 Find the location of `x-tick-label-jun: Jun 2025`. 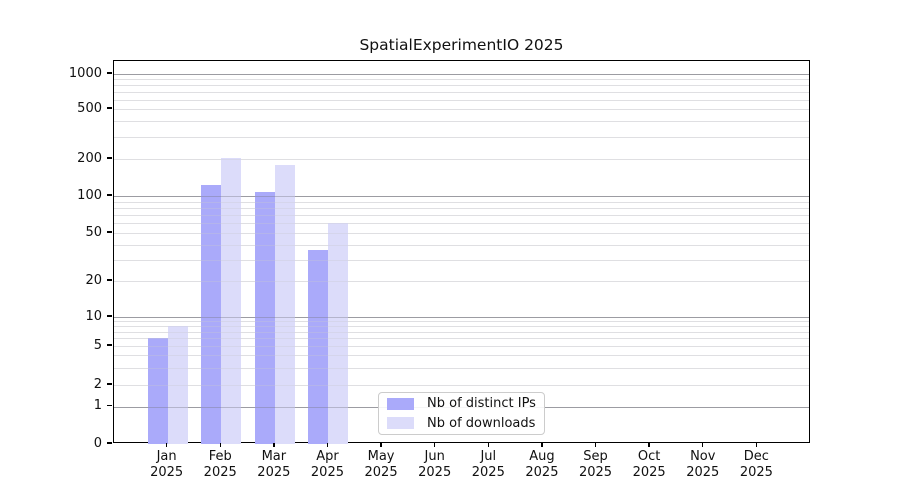

x-tick-label-jun: Jun 2025 is located at coordinates (435, 465).